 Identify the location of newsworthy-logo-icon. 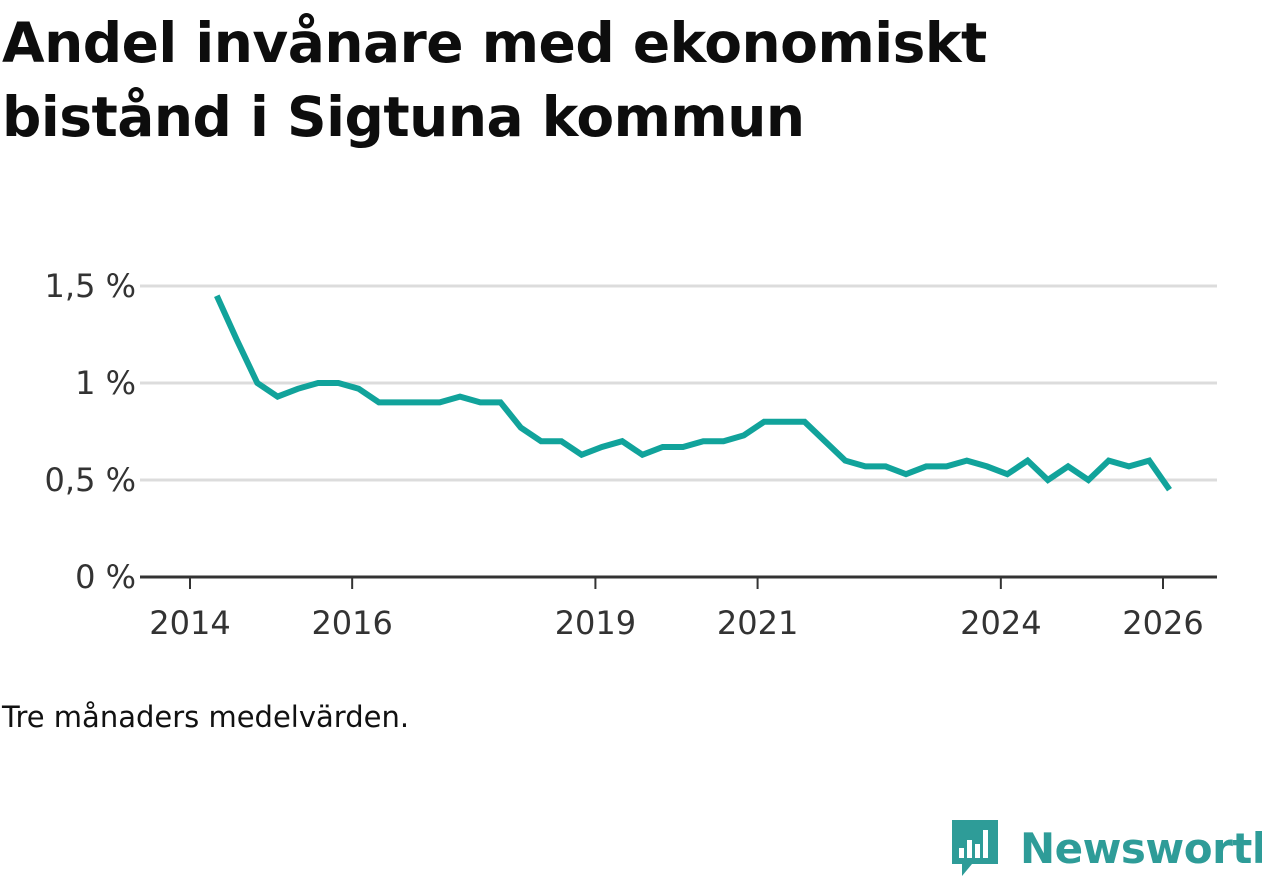
(975, 848).